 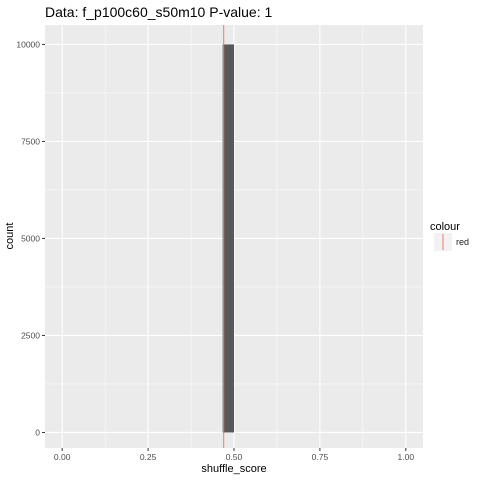 What do you see at coordinates (462, 242) in the screenshot?
I see `legend-item-label: red` at bounding box center [462, 242].